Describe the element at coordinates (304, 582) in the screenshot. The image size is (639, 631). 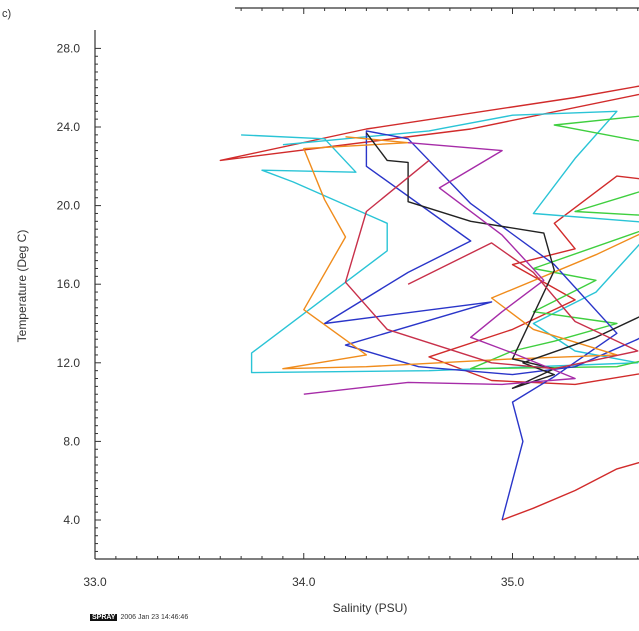
I see `x-tick-label: 34.0` at that location.